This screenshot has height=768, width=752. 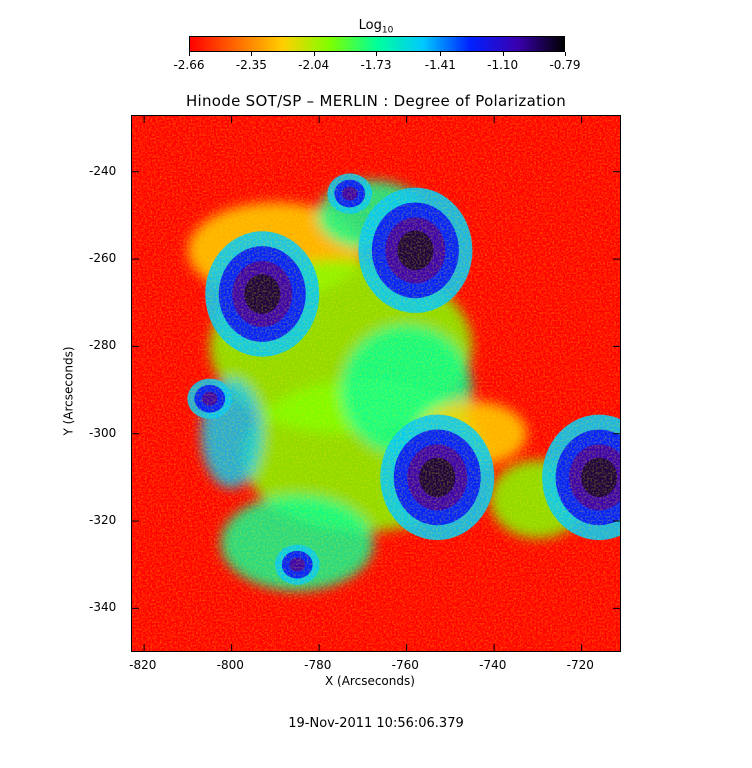 What do you see at coordinates (103, 345) in the screenshot?
I see `y-tick-label: -280` at bounding box center [103, 345].